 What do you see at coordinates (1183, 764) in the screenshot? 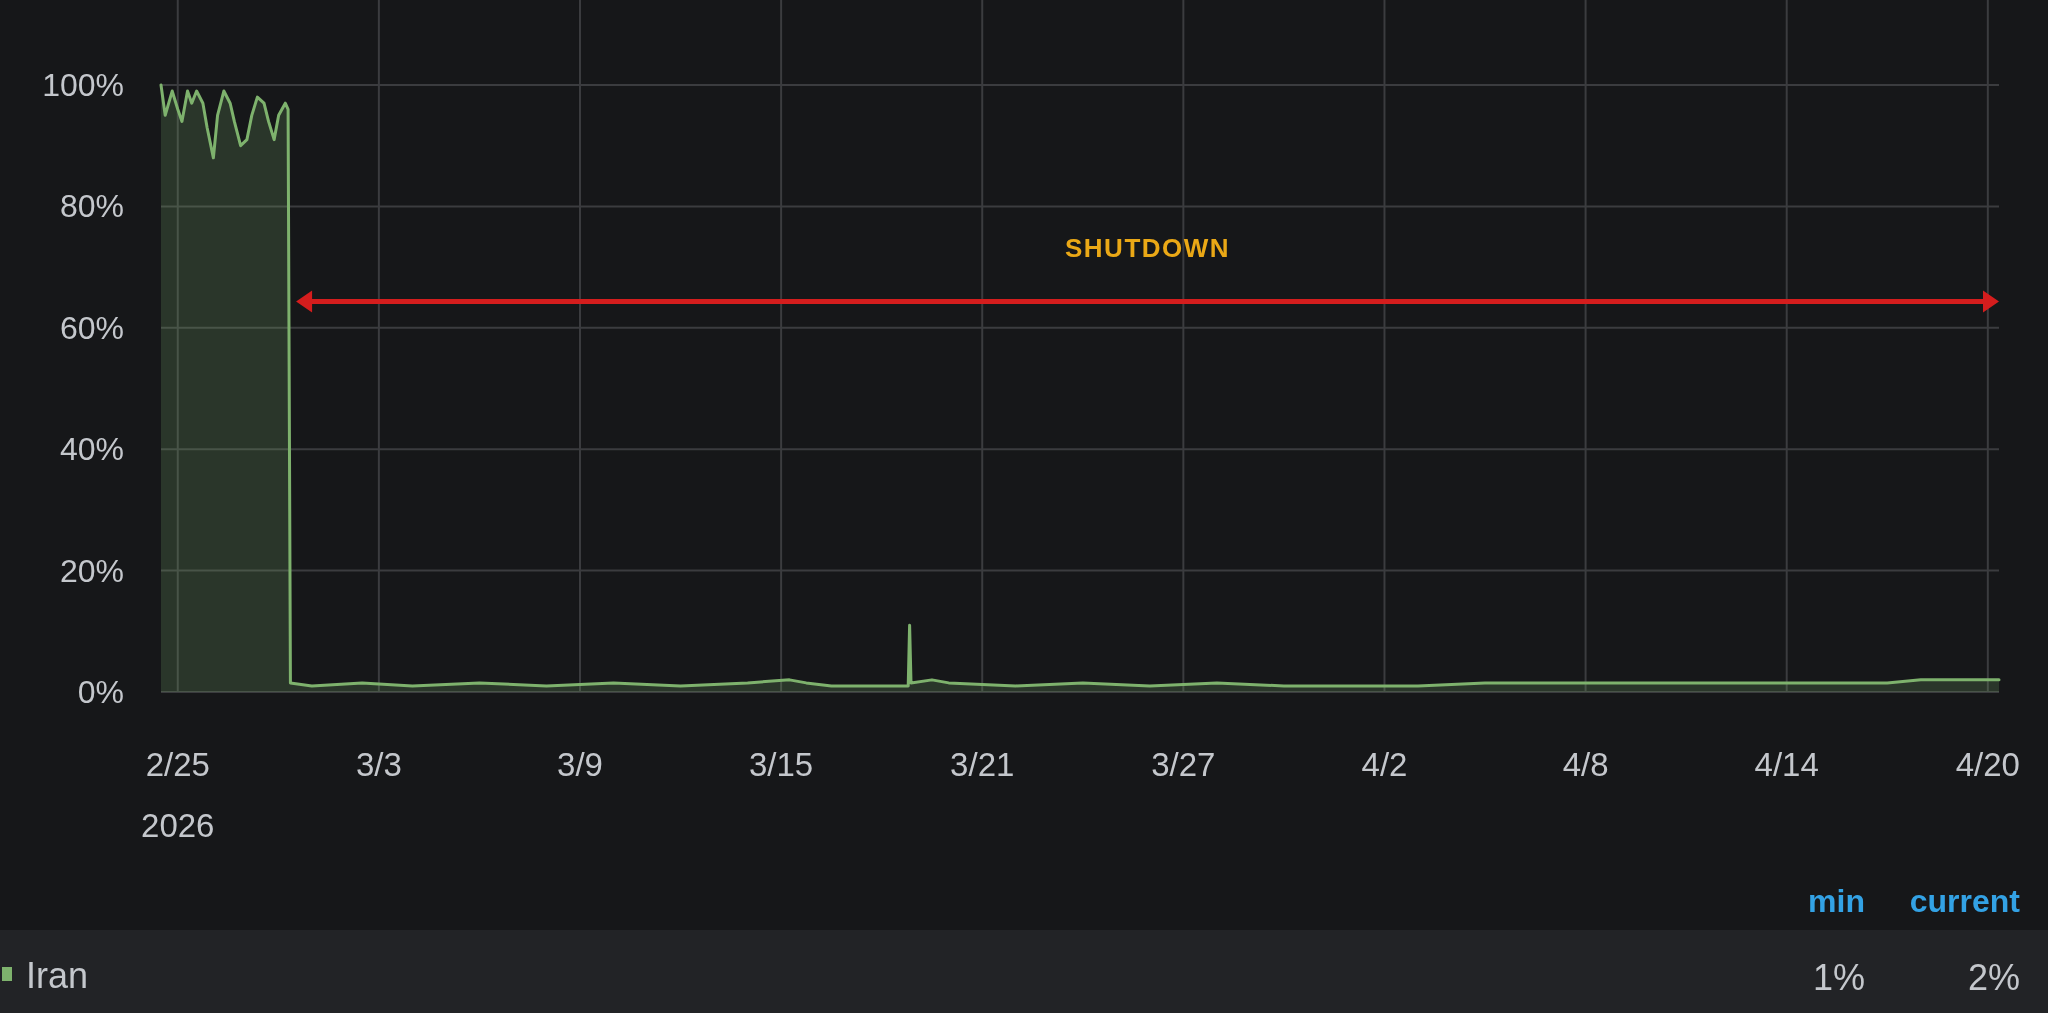
I see `x-tick-label: 3/27` at bounding box center [1183, 764].